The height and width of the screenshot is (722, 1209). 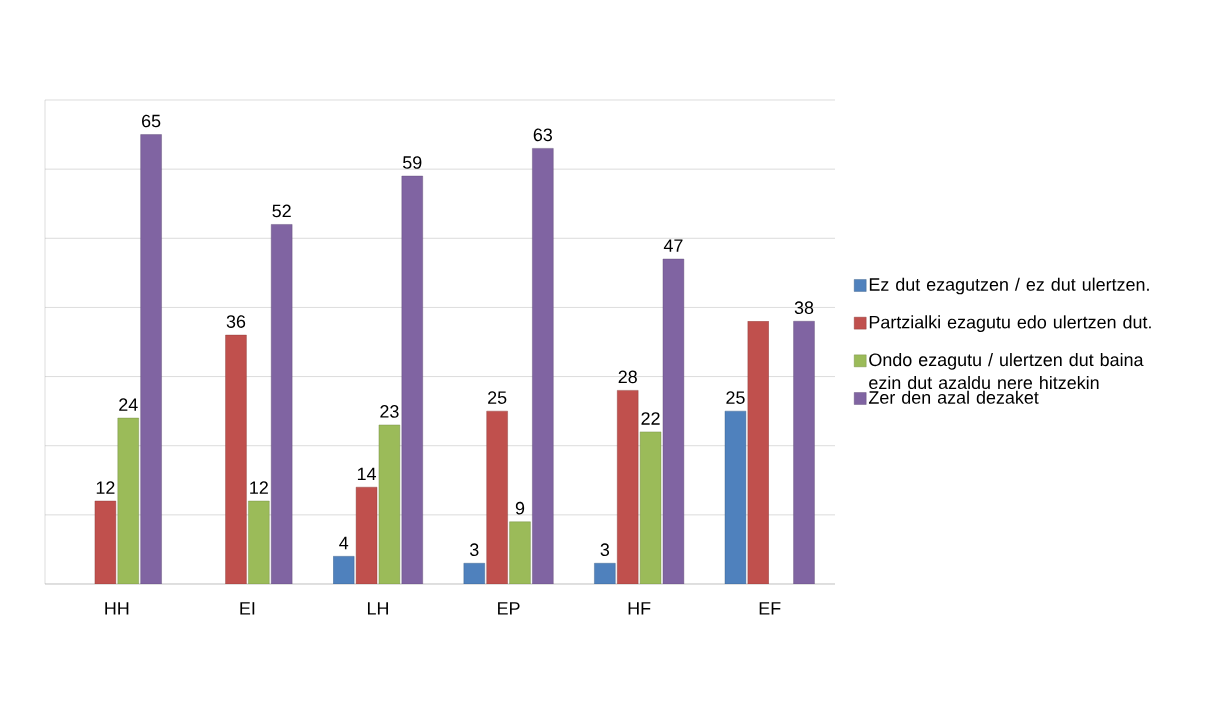 What do you see at coordinates (366, 473) in the screenshot?
I see `data-label: 14` at bounding box center [366, 473].